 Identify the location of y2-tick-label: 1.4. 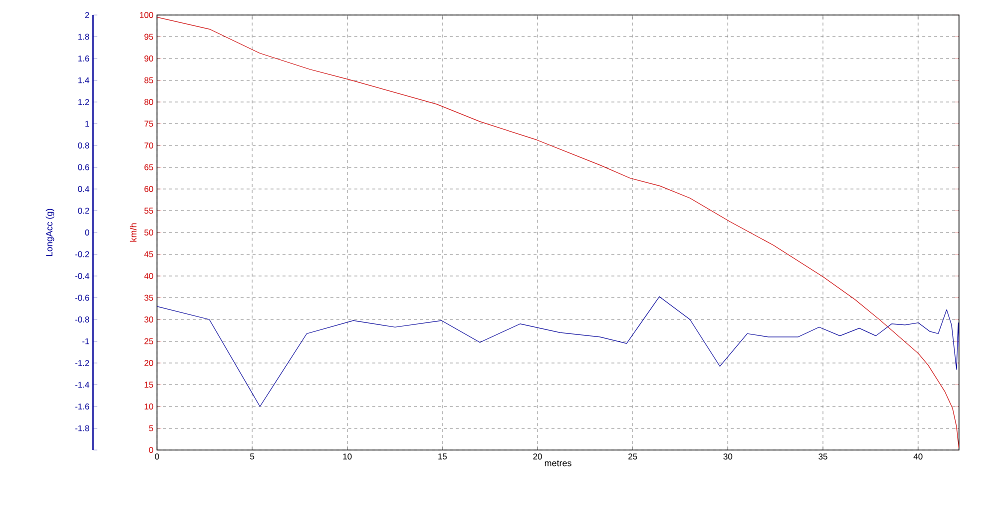
(84, 80).